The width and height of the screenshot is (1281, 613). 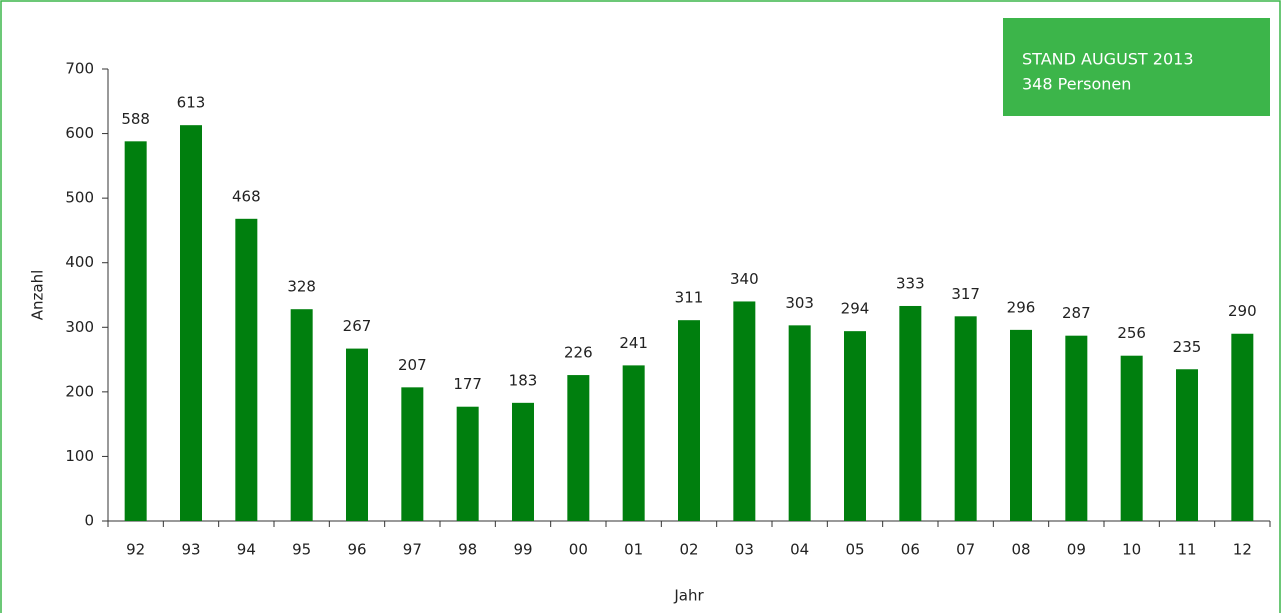 I want to click on y-axis-label: Anzahl, so click(x=38, y=295).